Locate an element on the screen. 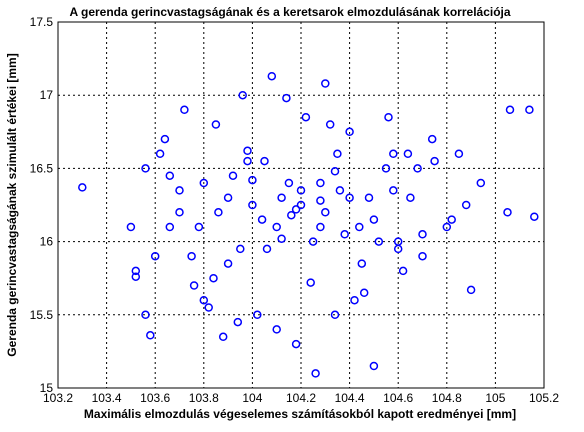 This screenshot has height=432, width=584. x-tick-label: 104 is located at coordinates (252, 398).